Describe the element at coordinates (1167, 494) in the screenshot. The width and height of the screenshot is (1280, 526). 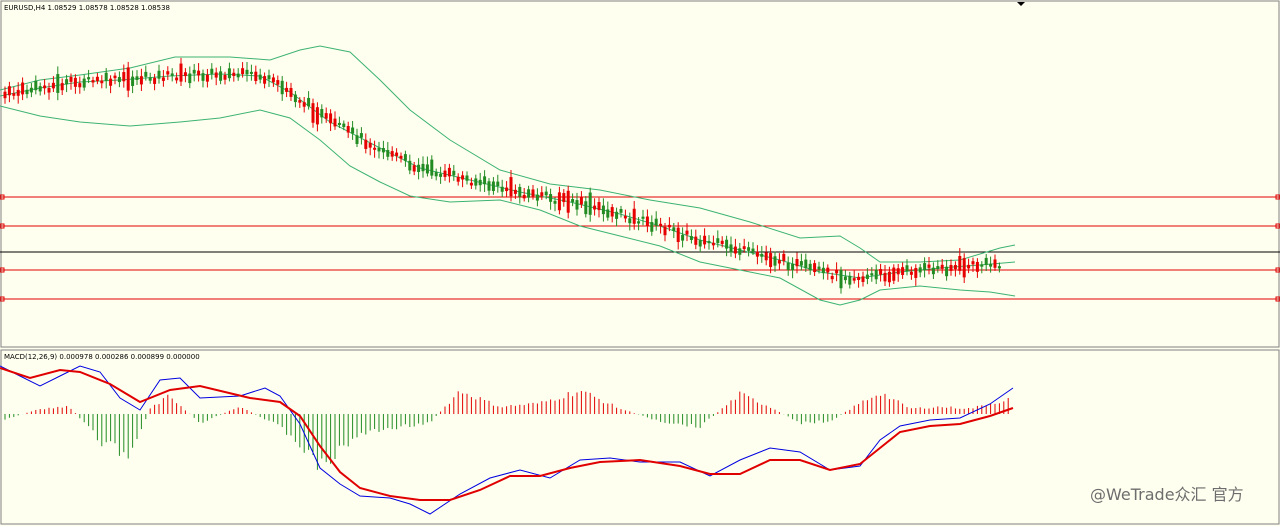
I see `watermark: @WeTrade众汇 官方` at that location.